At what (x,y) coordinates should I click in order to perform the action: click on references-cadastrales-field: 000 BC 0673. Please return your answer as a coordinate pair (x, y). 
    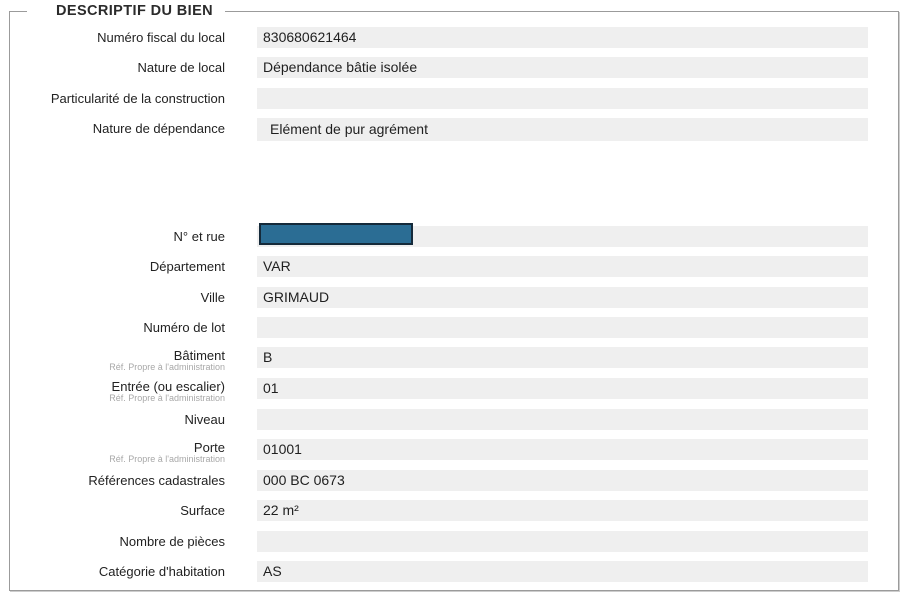
    Looking at the image, I should click on (562, 480).